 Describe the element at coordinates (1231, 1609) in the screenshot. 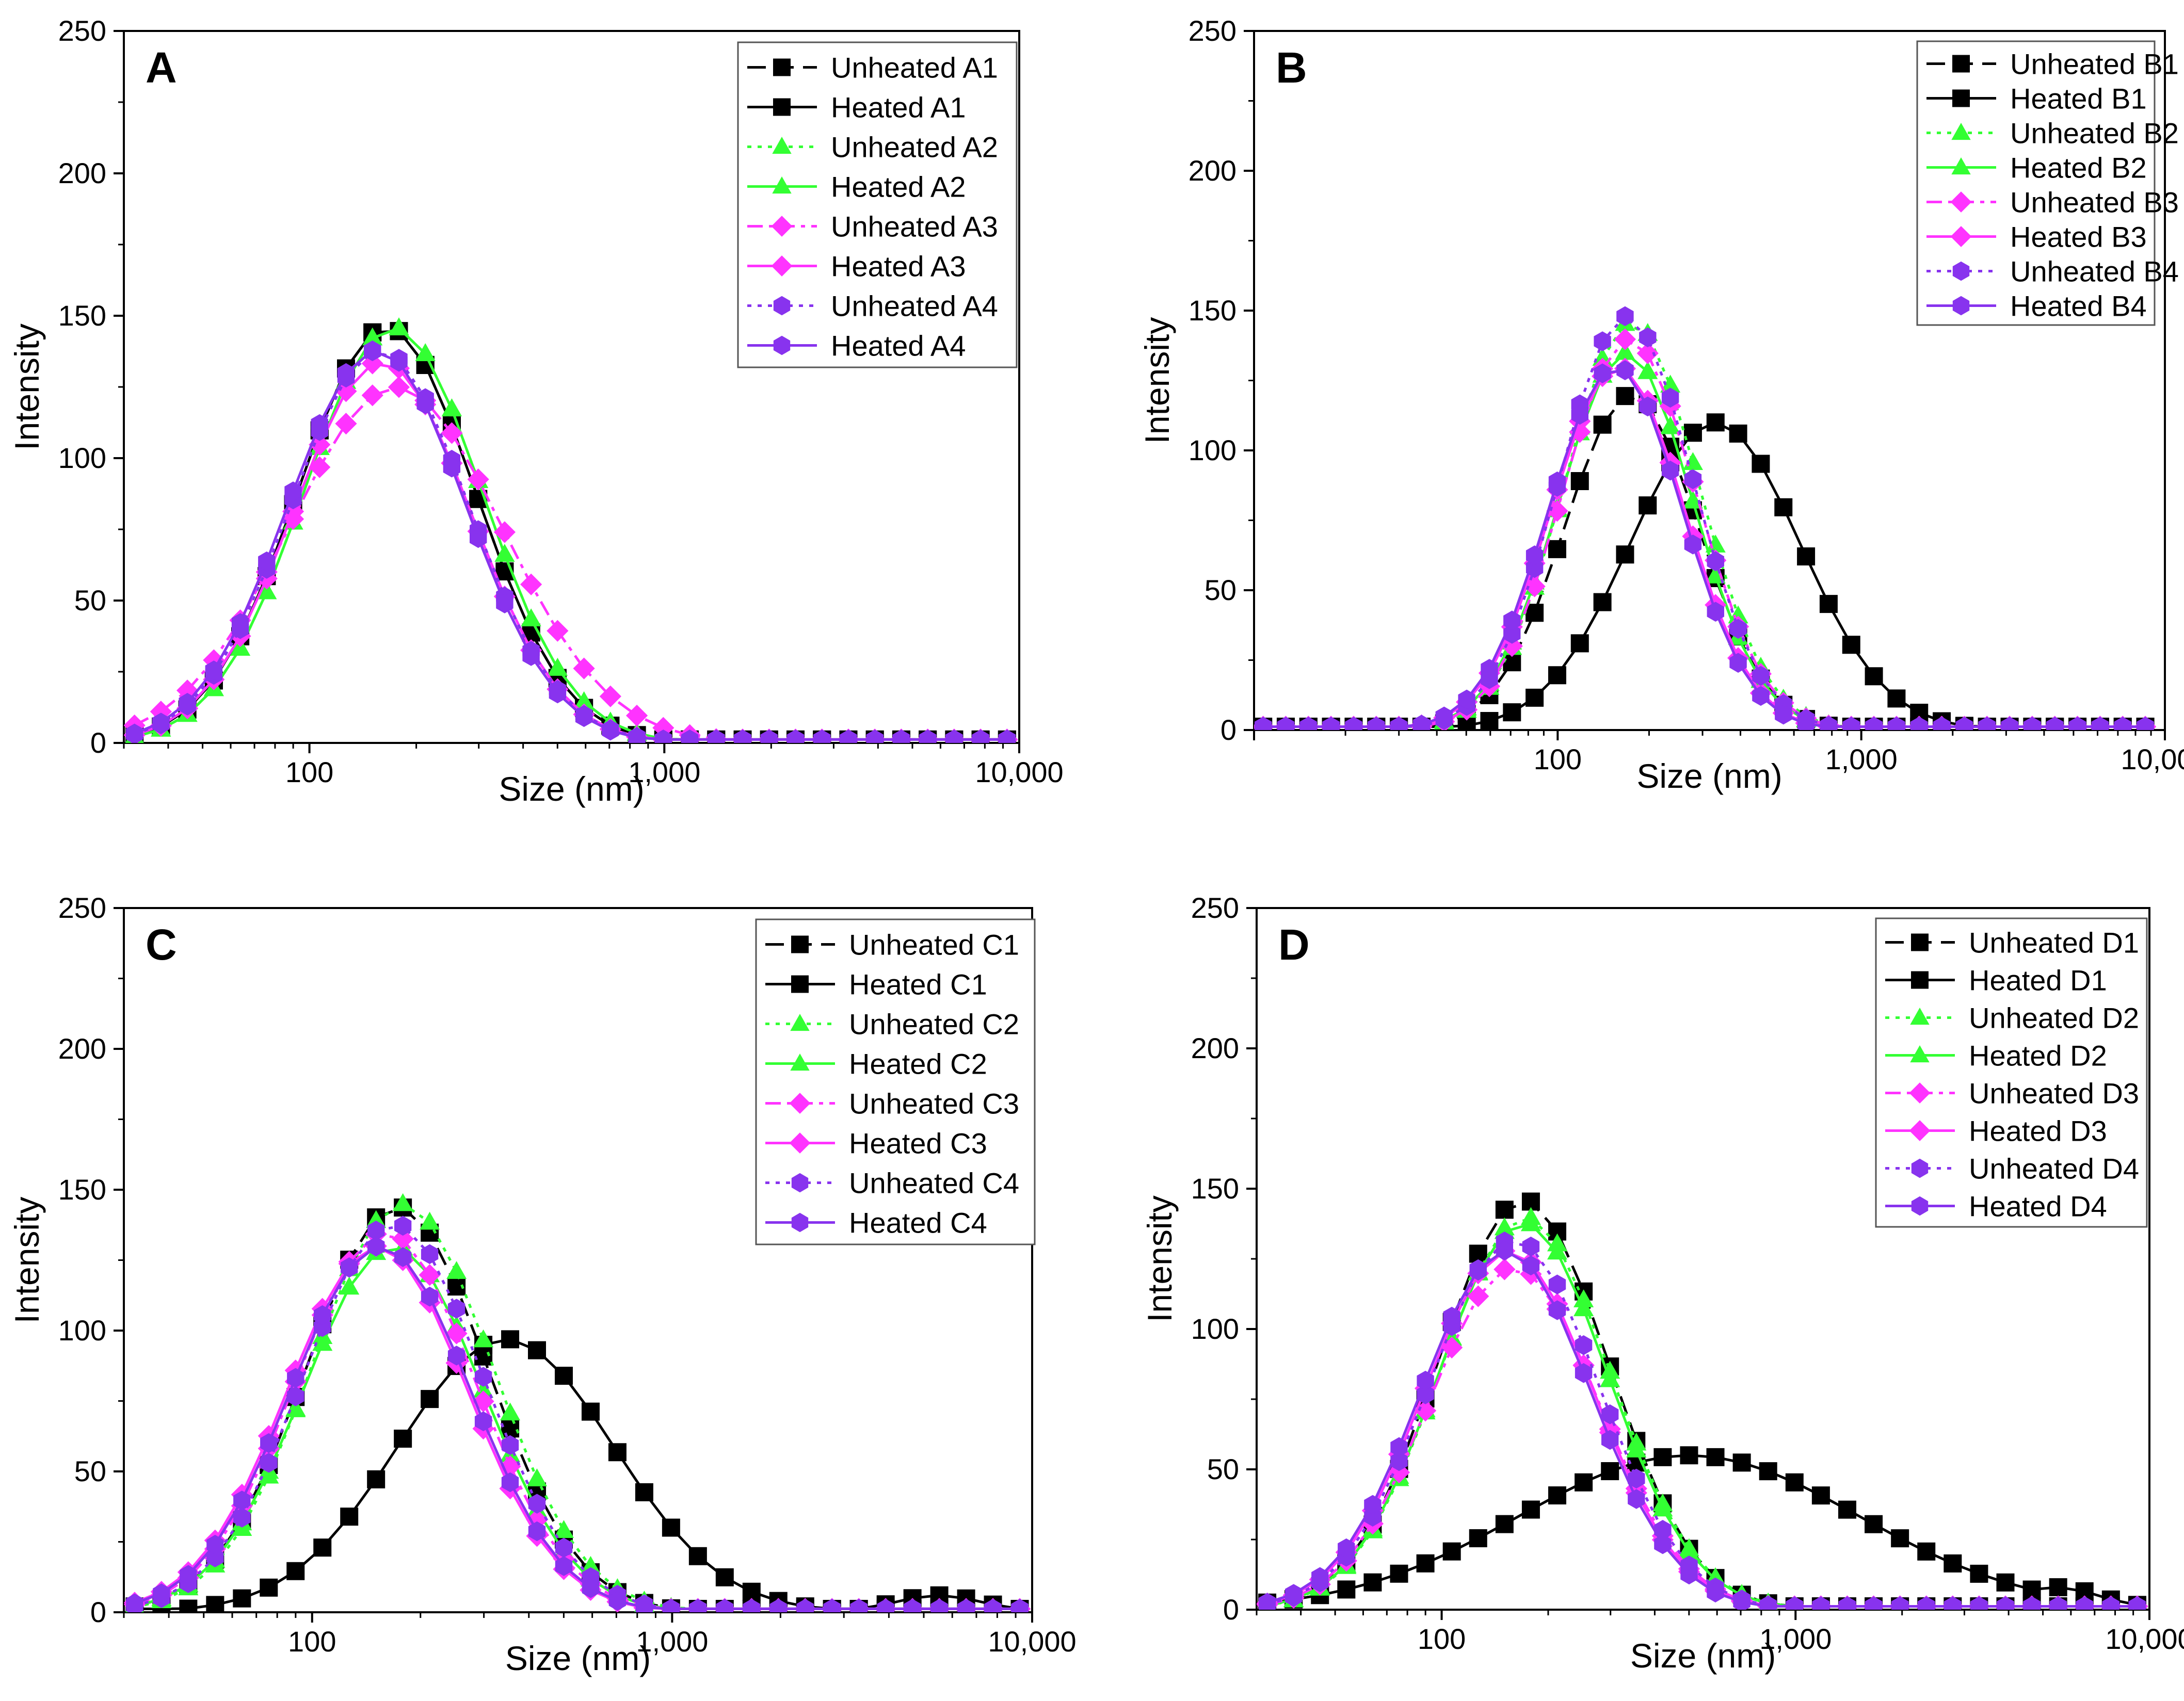

I see `y-tick-label-d-0: 0` at that location.